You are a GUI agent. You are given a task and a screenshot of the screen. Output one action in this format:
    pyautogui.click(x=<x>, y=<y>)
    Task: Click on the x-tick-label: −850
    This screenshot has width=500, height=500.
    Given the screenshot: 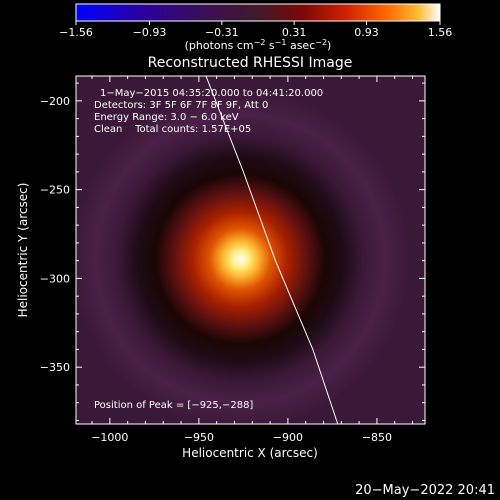 What is the action you would take?
    pyautogui.click(x=377, y=437)
    